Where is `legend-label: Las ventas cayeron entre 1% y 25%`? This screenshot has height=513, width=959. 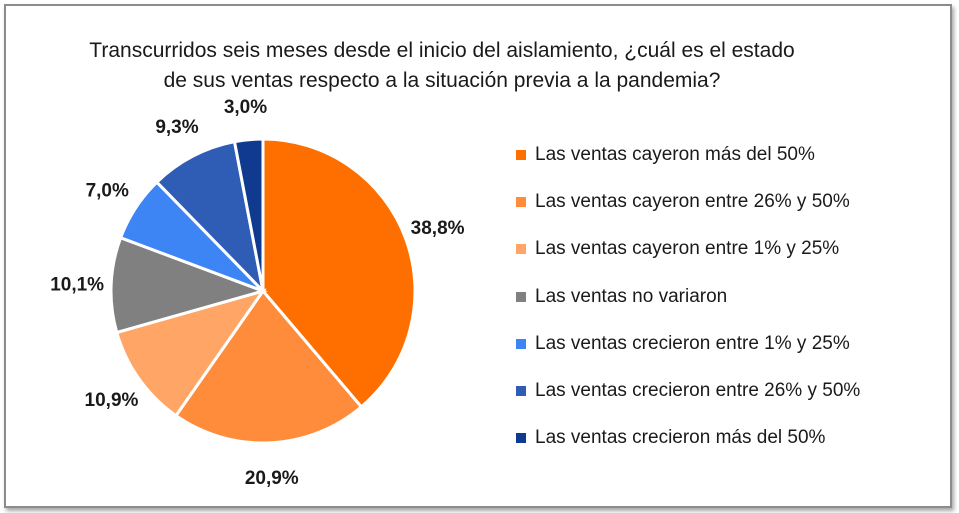
legend-label: Las ventas cayeron entre 1% y 25% is located at coordinates (687, 249).